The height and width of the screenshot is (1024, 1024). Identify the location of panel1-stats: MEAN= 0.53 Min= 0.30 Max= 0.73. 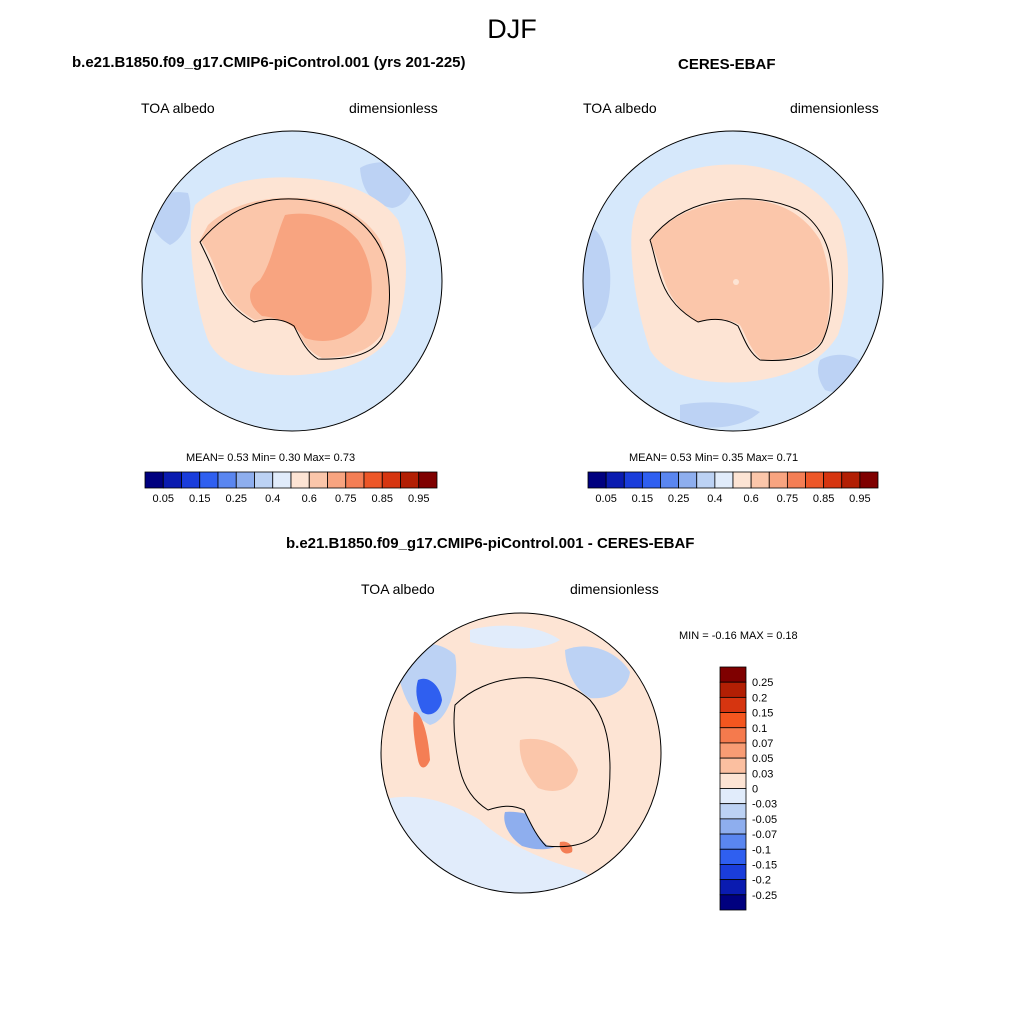
(271, 458).